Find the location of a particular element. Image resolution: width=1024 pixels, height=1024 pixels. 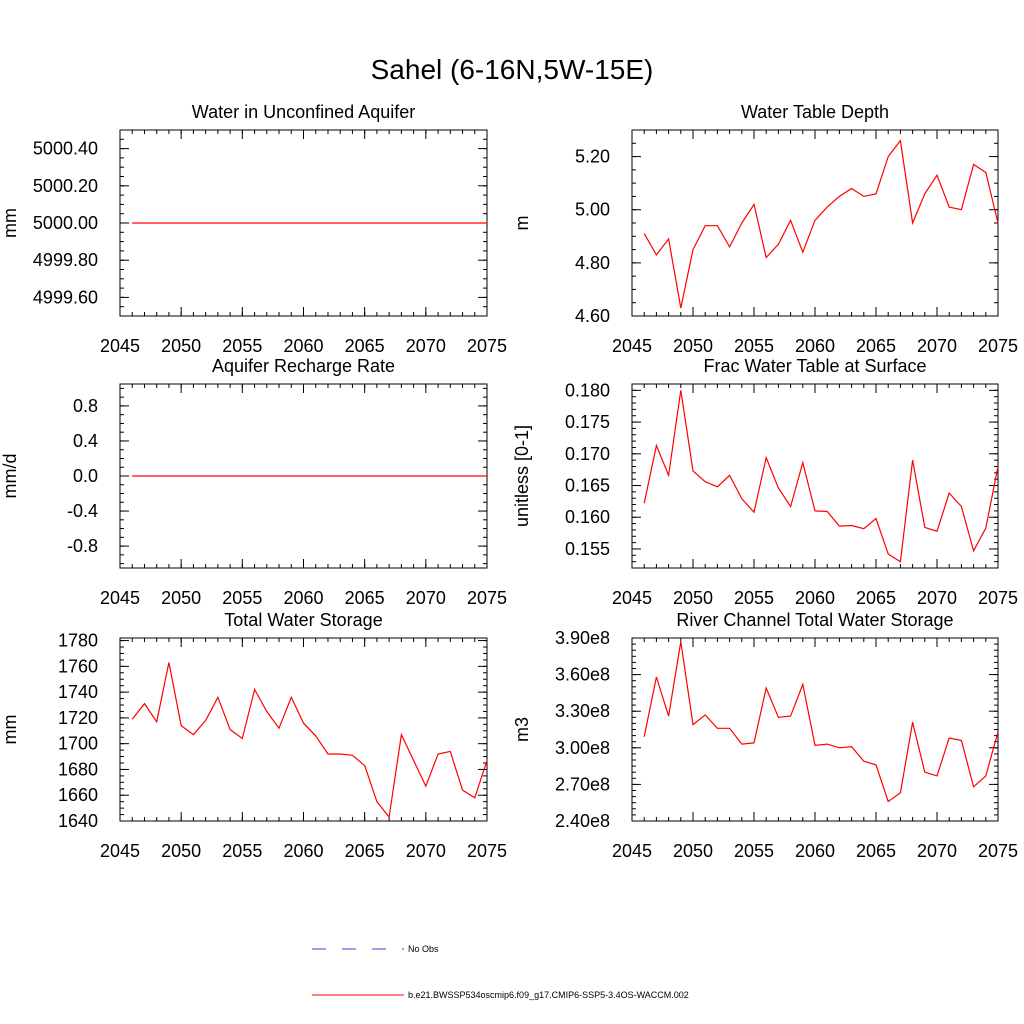

y-tick-label: 4999.60 is located at coordinates (65, 297).